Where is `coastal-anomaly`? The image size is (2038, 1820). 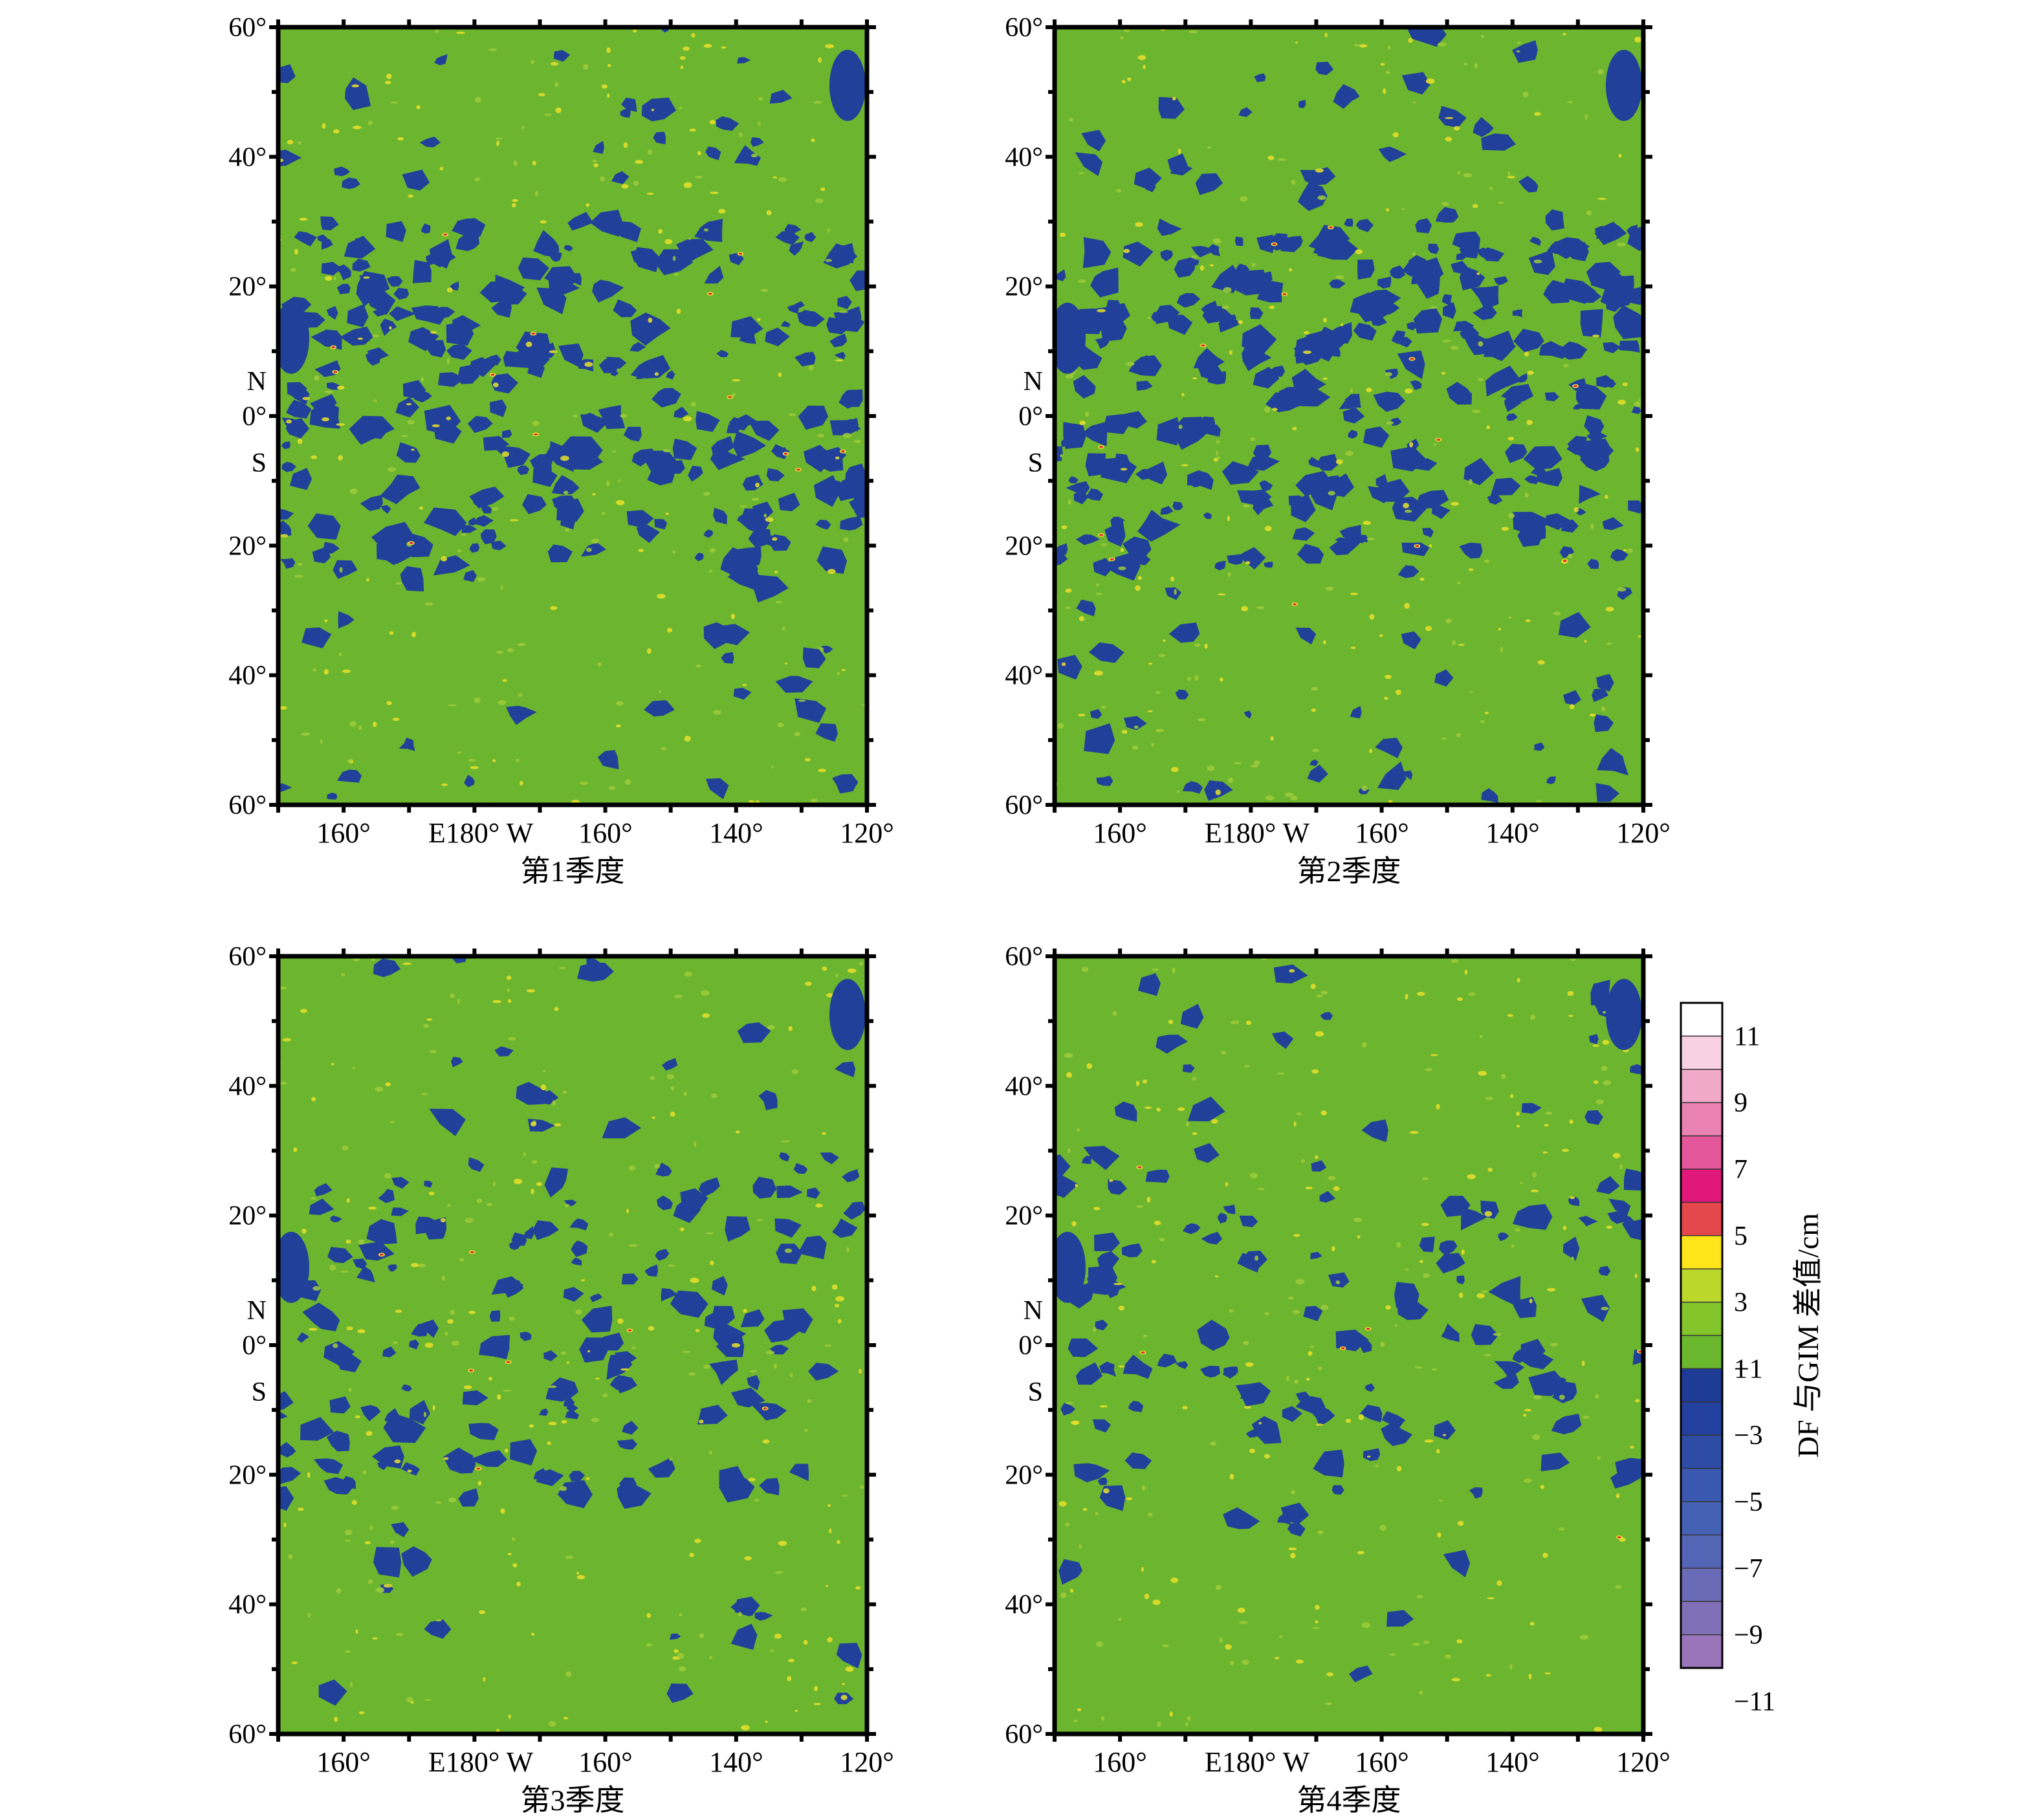 coastal-anomaly is located at coordinates (293, 1267).